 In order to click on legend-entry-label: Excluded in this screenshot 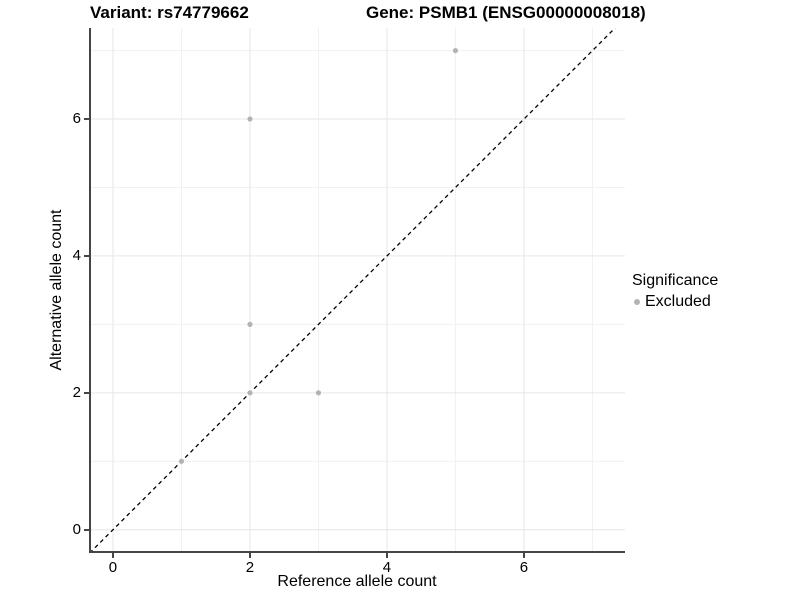, I will do `click(678, 301)`.